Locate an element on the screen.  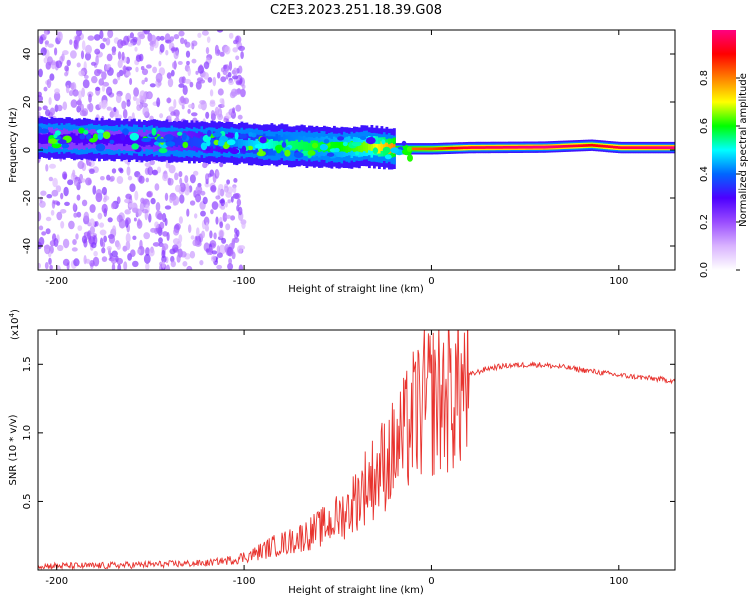
spectrogram-x-tick-label: 0 is located at coordinates (431, 281).